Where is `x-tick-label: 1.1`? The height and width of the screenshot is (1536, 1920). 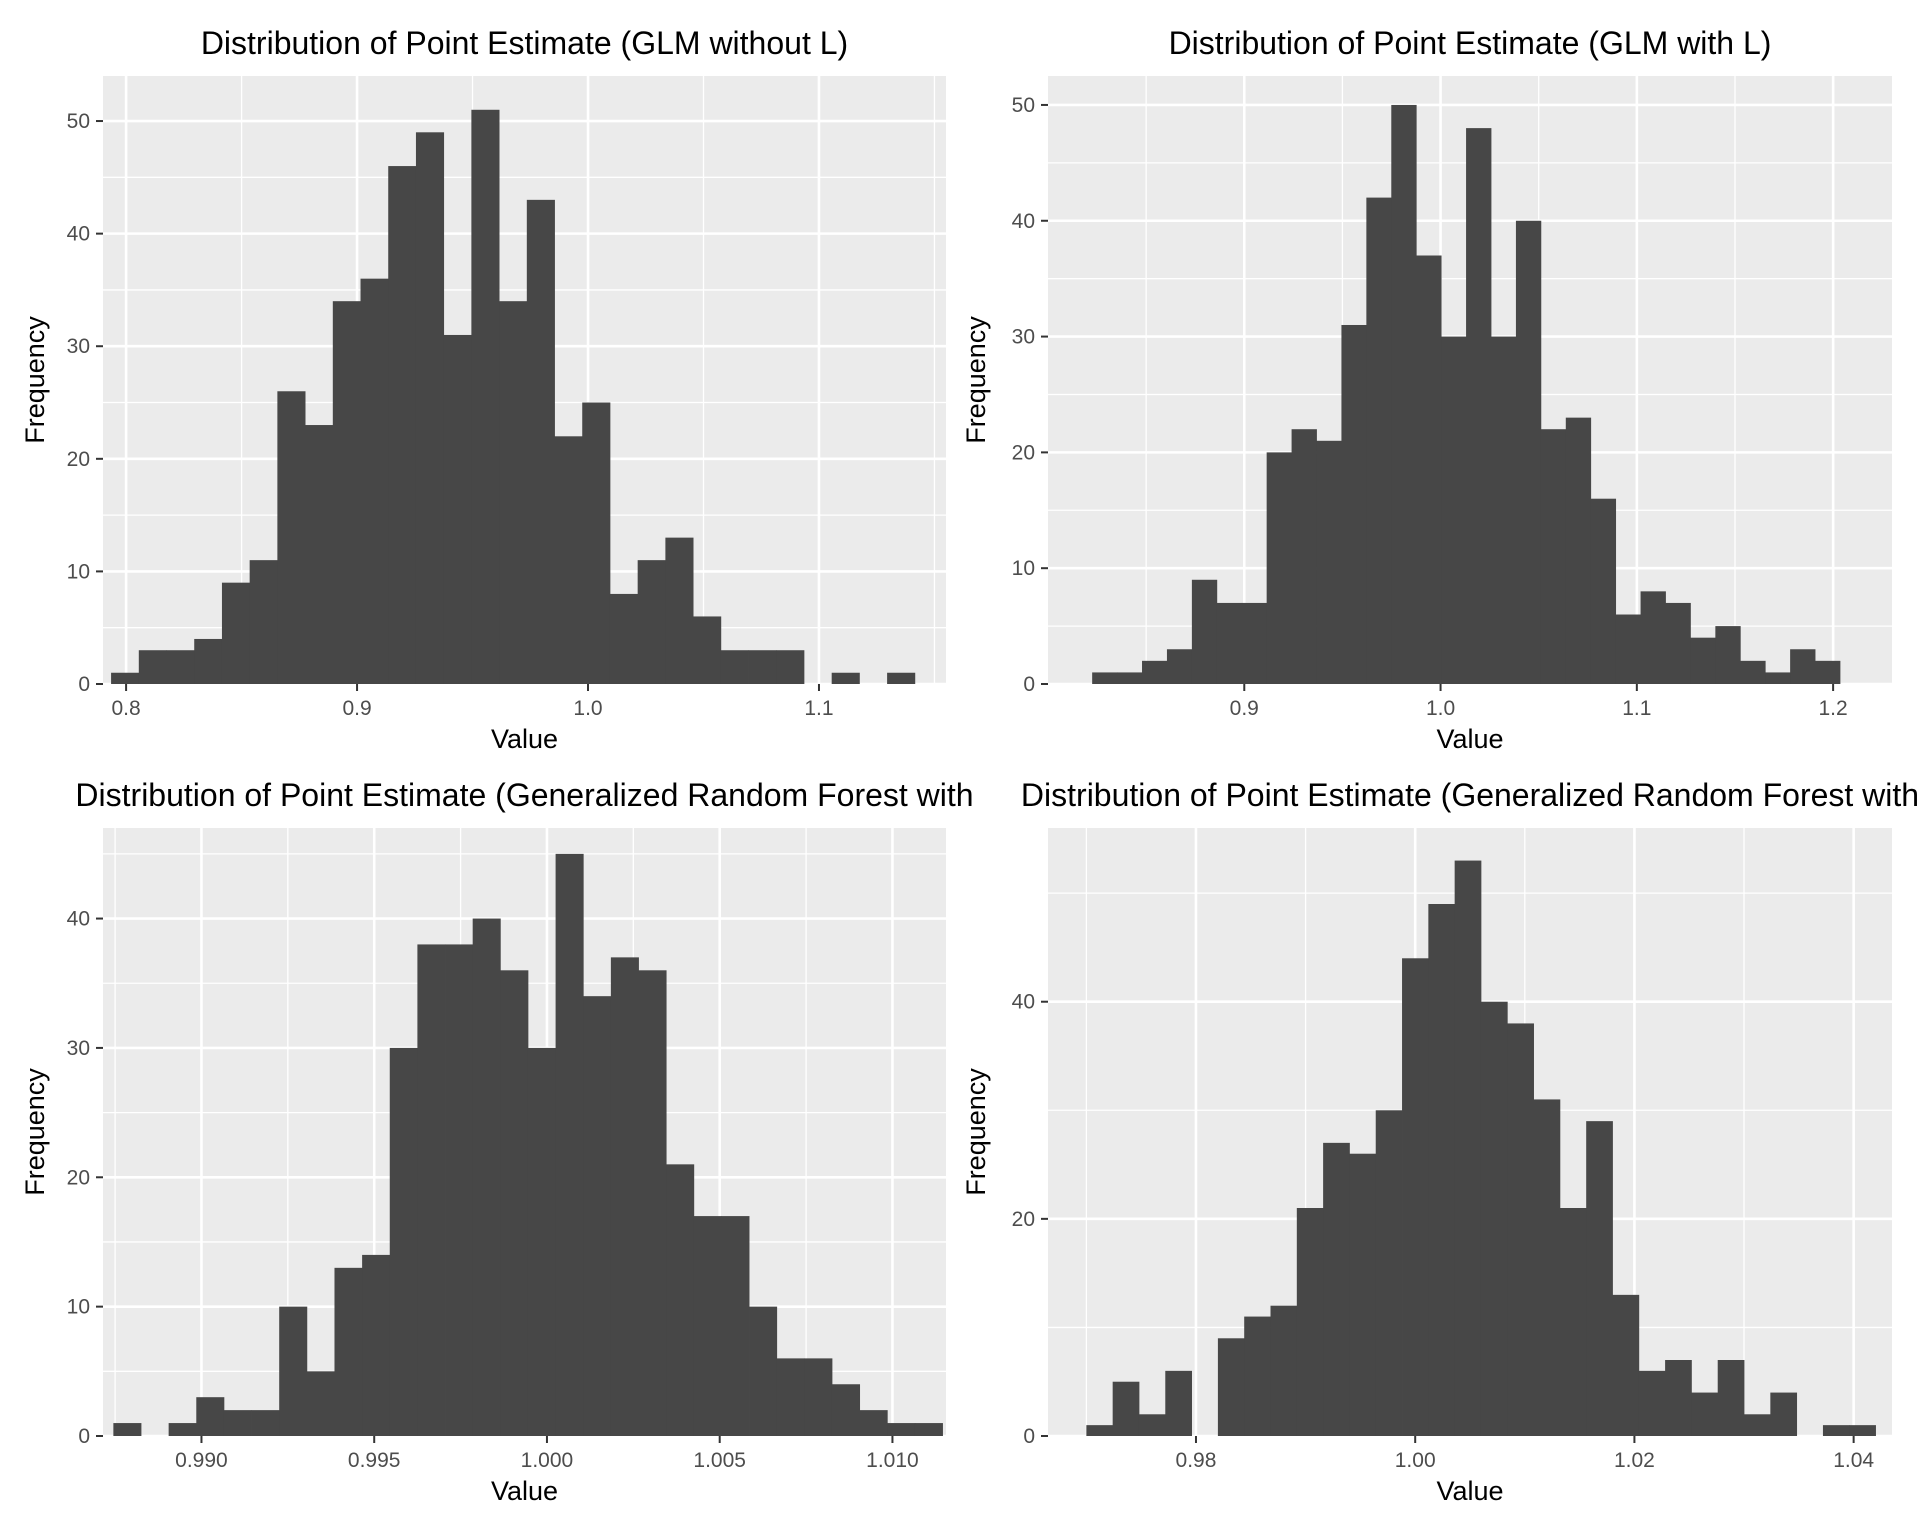 x-tick-label: 1.1 is located at coordinates (818, 708).